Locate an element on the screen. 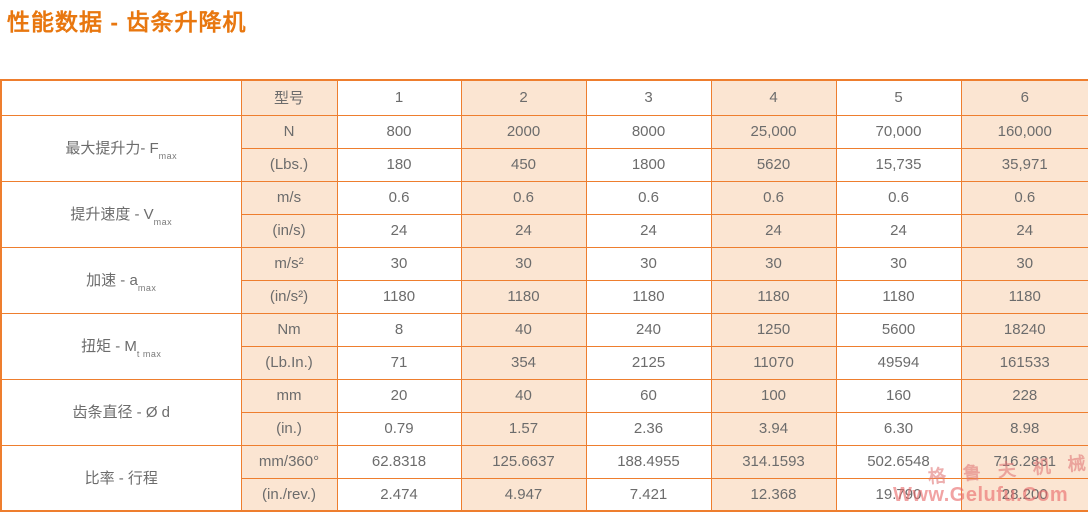 The width and height of the screenshot is (1088, 515). value-cell: 35,971 is located at coordinates (1024, 164).